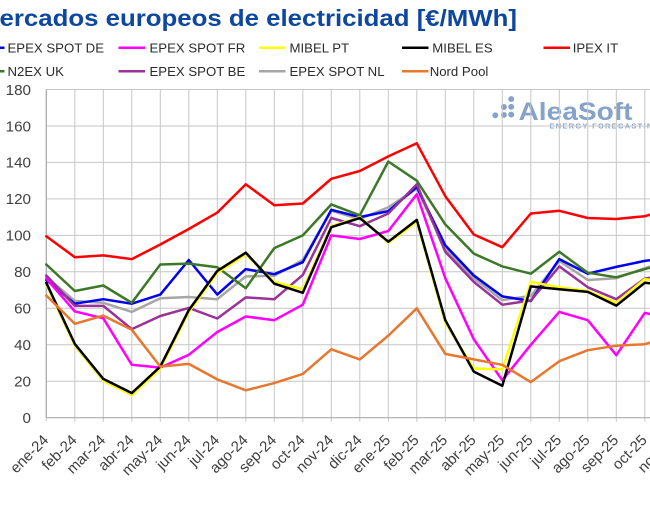  I want to click on svg-text: Nord Pool, so click(459, 71).